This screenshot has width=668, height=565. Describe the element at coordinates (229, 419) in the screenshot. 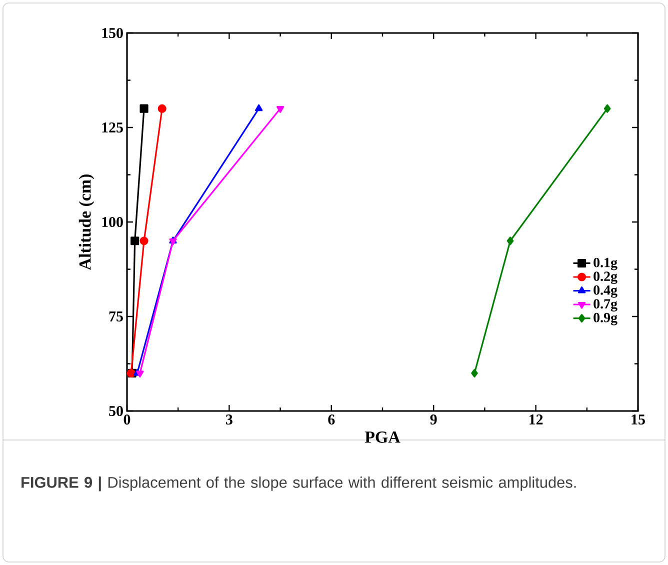

I see `x-tick-label: 3` at that location.